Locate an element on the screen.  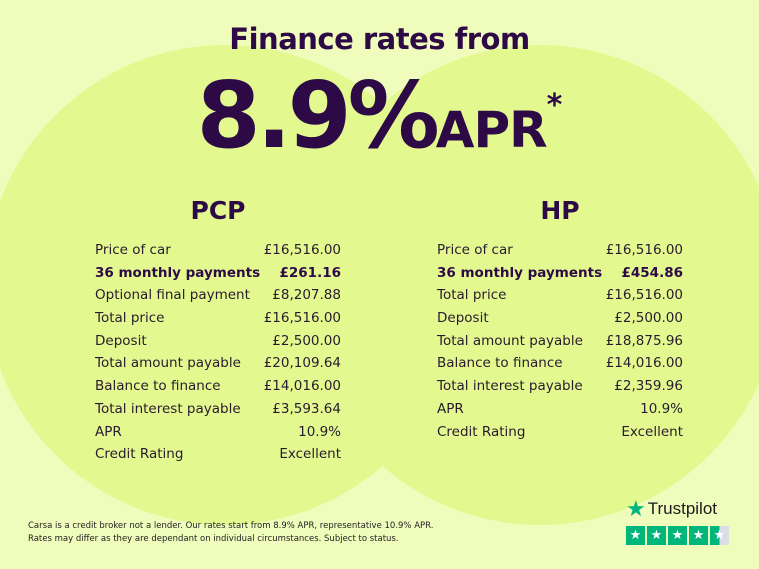
table-row: 36 monthly payments £261.16 is located at coordinates (218, 273).